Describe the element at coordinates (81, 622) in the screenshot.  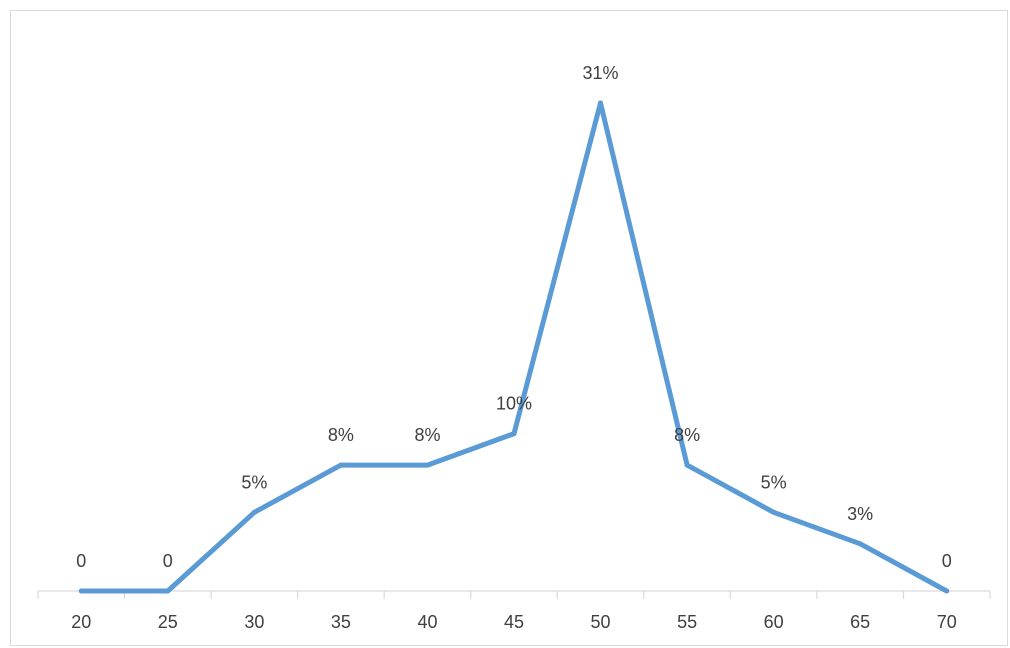
I see `x-tick-label: 20` at that location.